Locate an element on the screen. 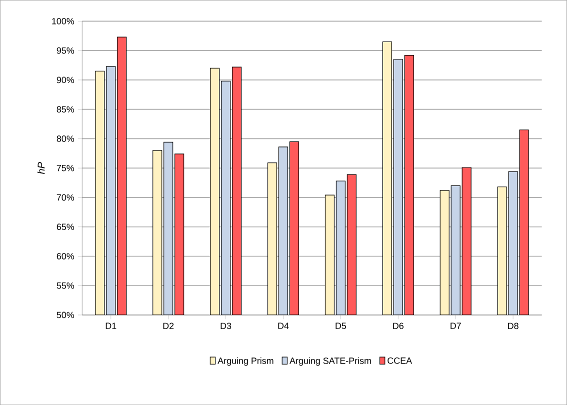 The image size is (567, 405). x-tick-label: D4 is located at coordinates (283, 325).